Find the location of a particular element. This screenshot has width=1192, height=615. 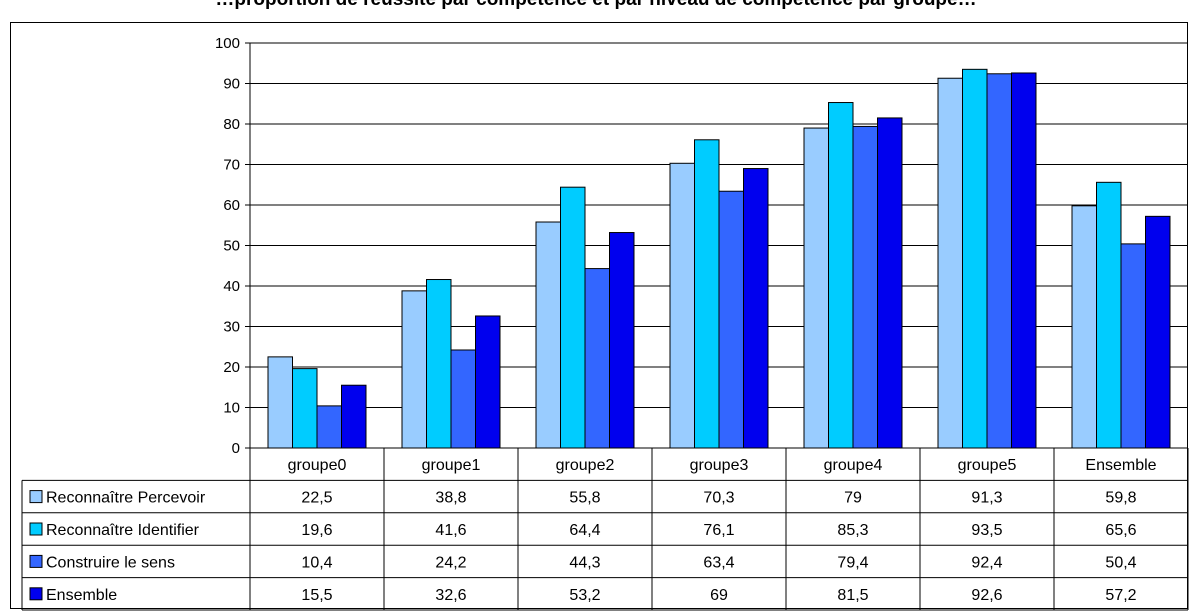

data-label: 15,5 is located at coordinates (316, 595).